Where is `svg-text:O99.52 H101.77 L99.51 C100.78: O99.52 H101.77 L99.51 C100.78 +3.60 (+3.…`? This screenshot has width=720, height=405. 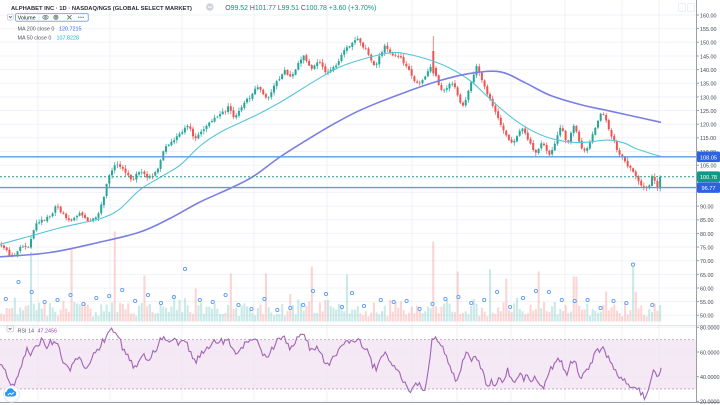 svg-text:O99.52 H101.77 L99.51 C100.78: O99.52 H101.77 L99.51 C100.78 +3.60 (+3.… is located at coordinates (300, 8).